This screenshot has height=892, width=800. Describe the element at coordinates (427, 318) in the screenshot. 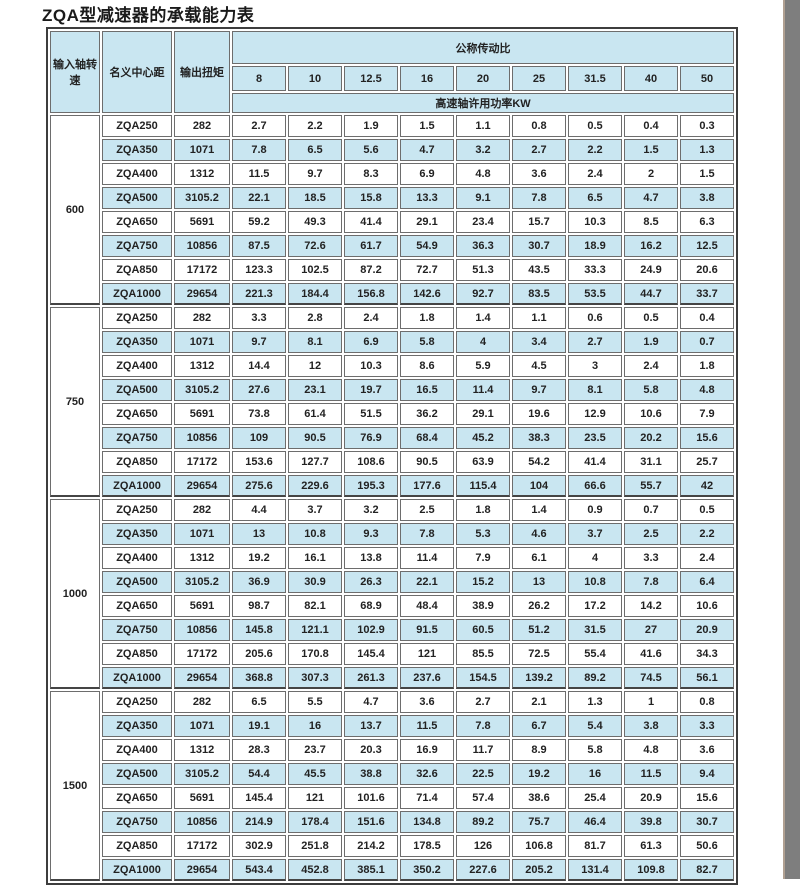

I see `power-value-cell: 1.8` at that location.